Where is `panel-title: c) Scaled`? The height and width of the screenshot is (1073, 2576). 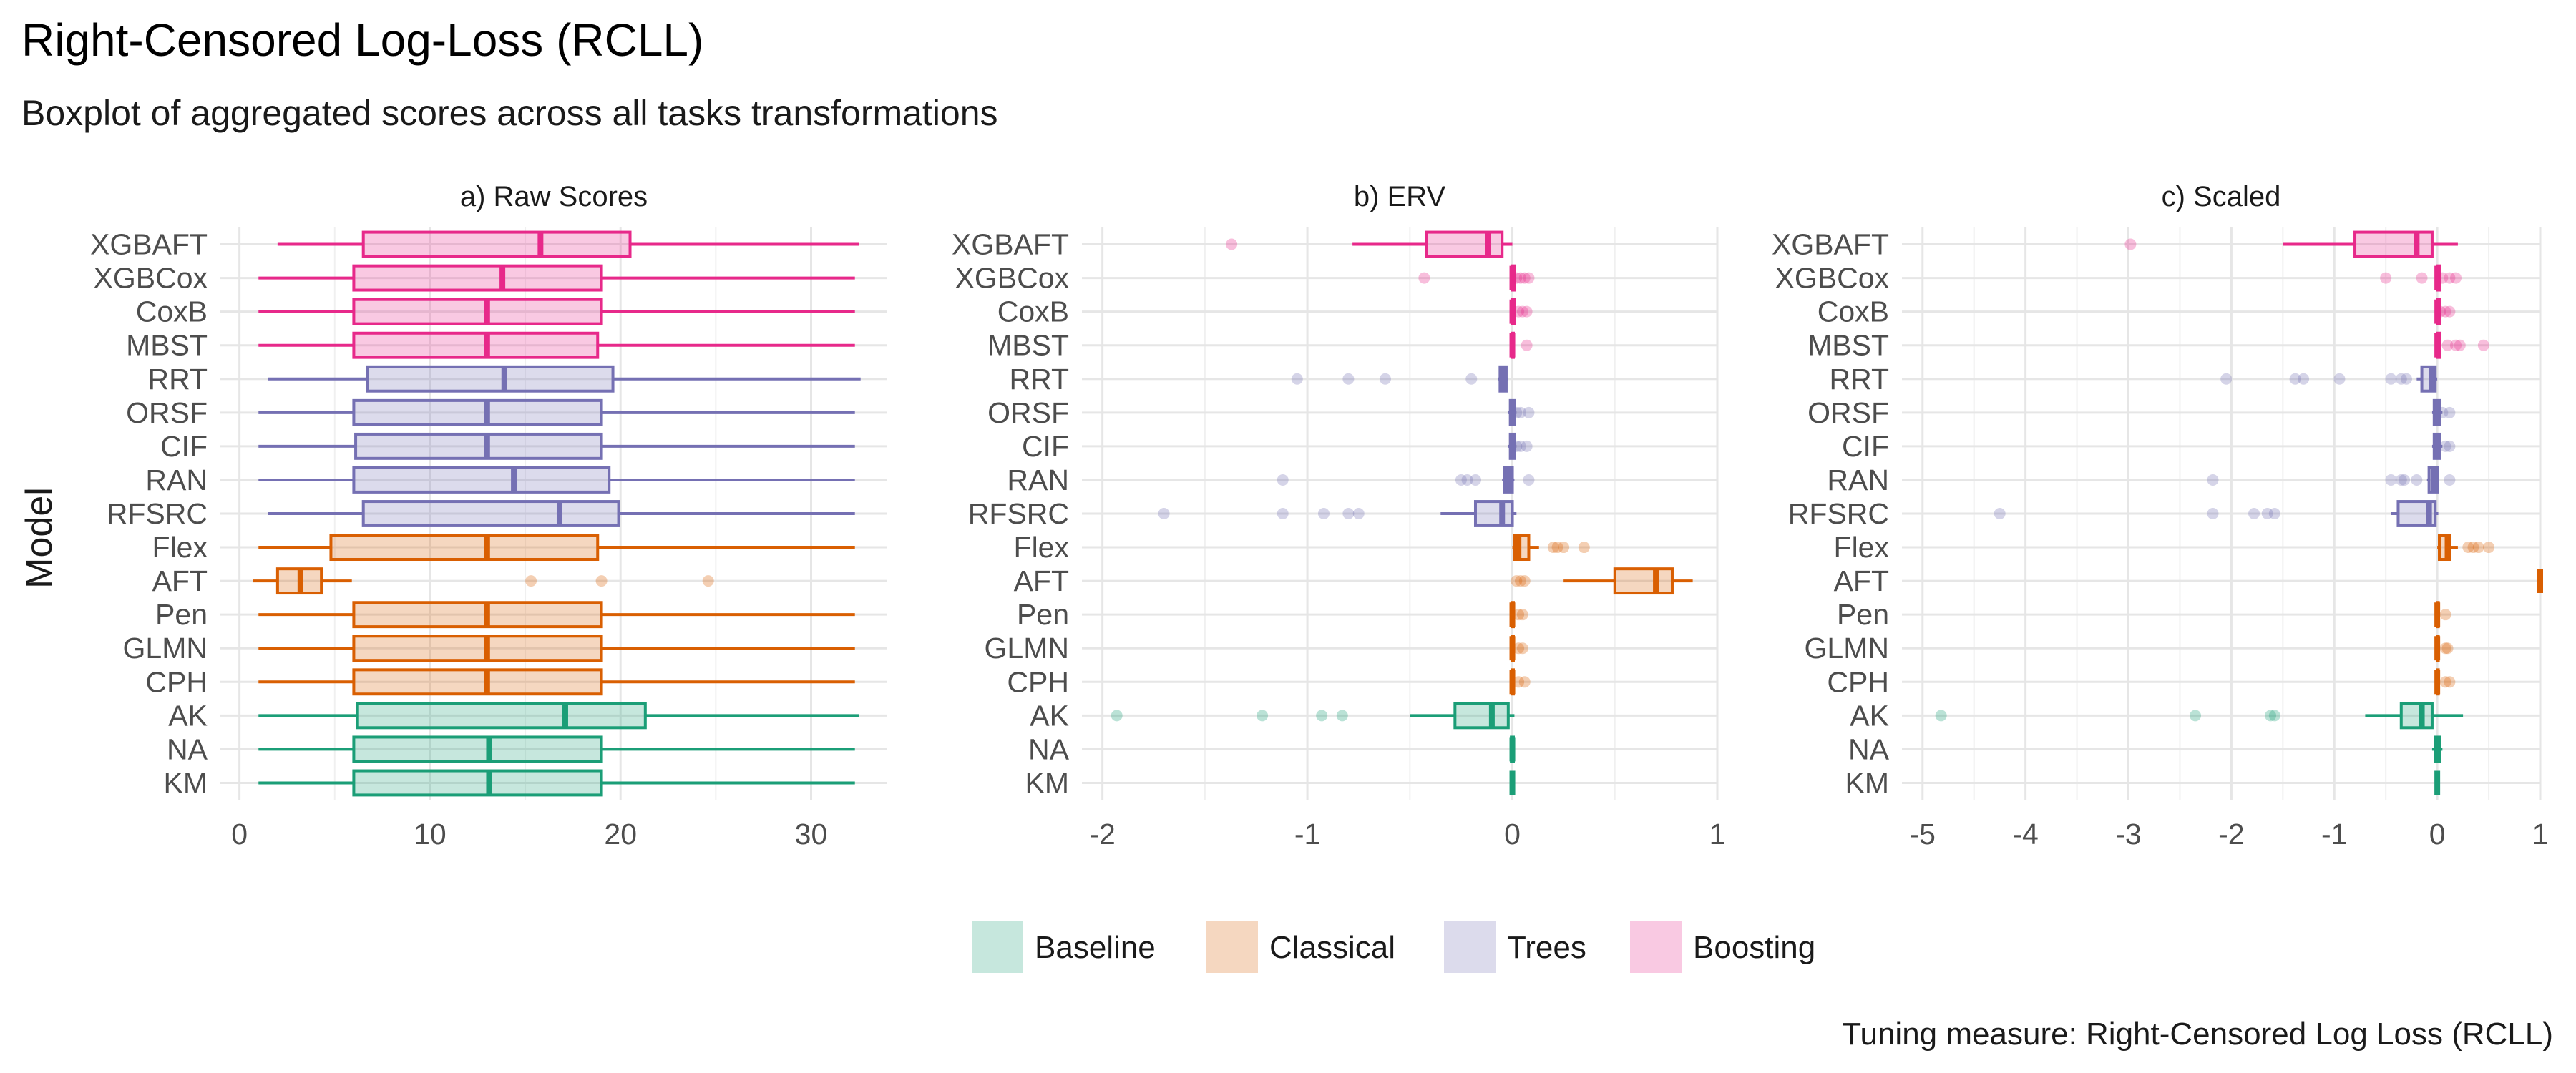 panel-title: c) Scaled is located at coordinates (2221, 196).